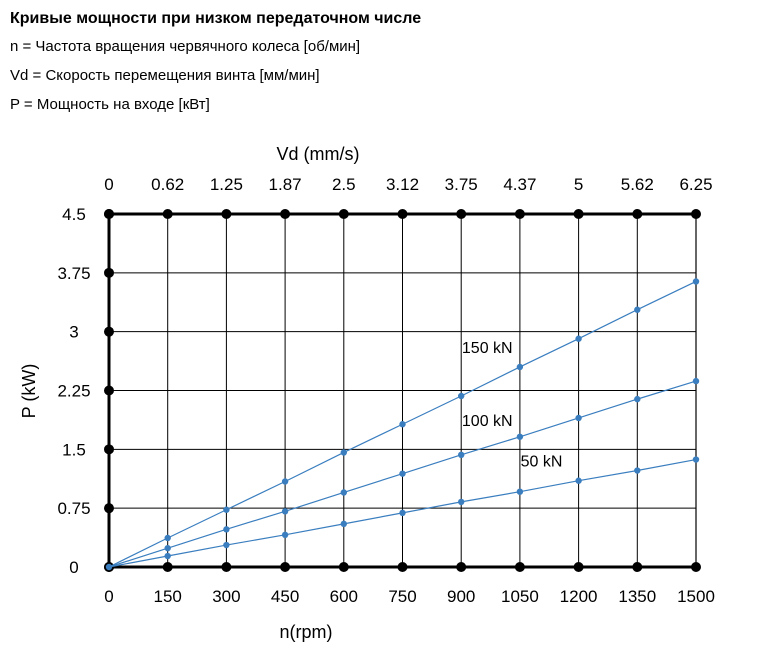  What do you see at coordinates (109, 567) in the screenshot?
I see `series-origin-point` at bounding box center [109, 567].